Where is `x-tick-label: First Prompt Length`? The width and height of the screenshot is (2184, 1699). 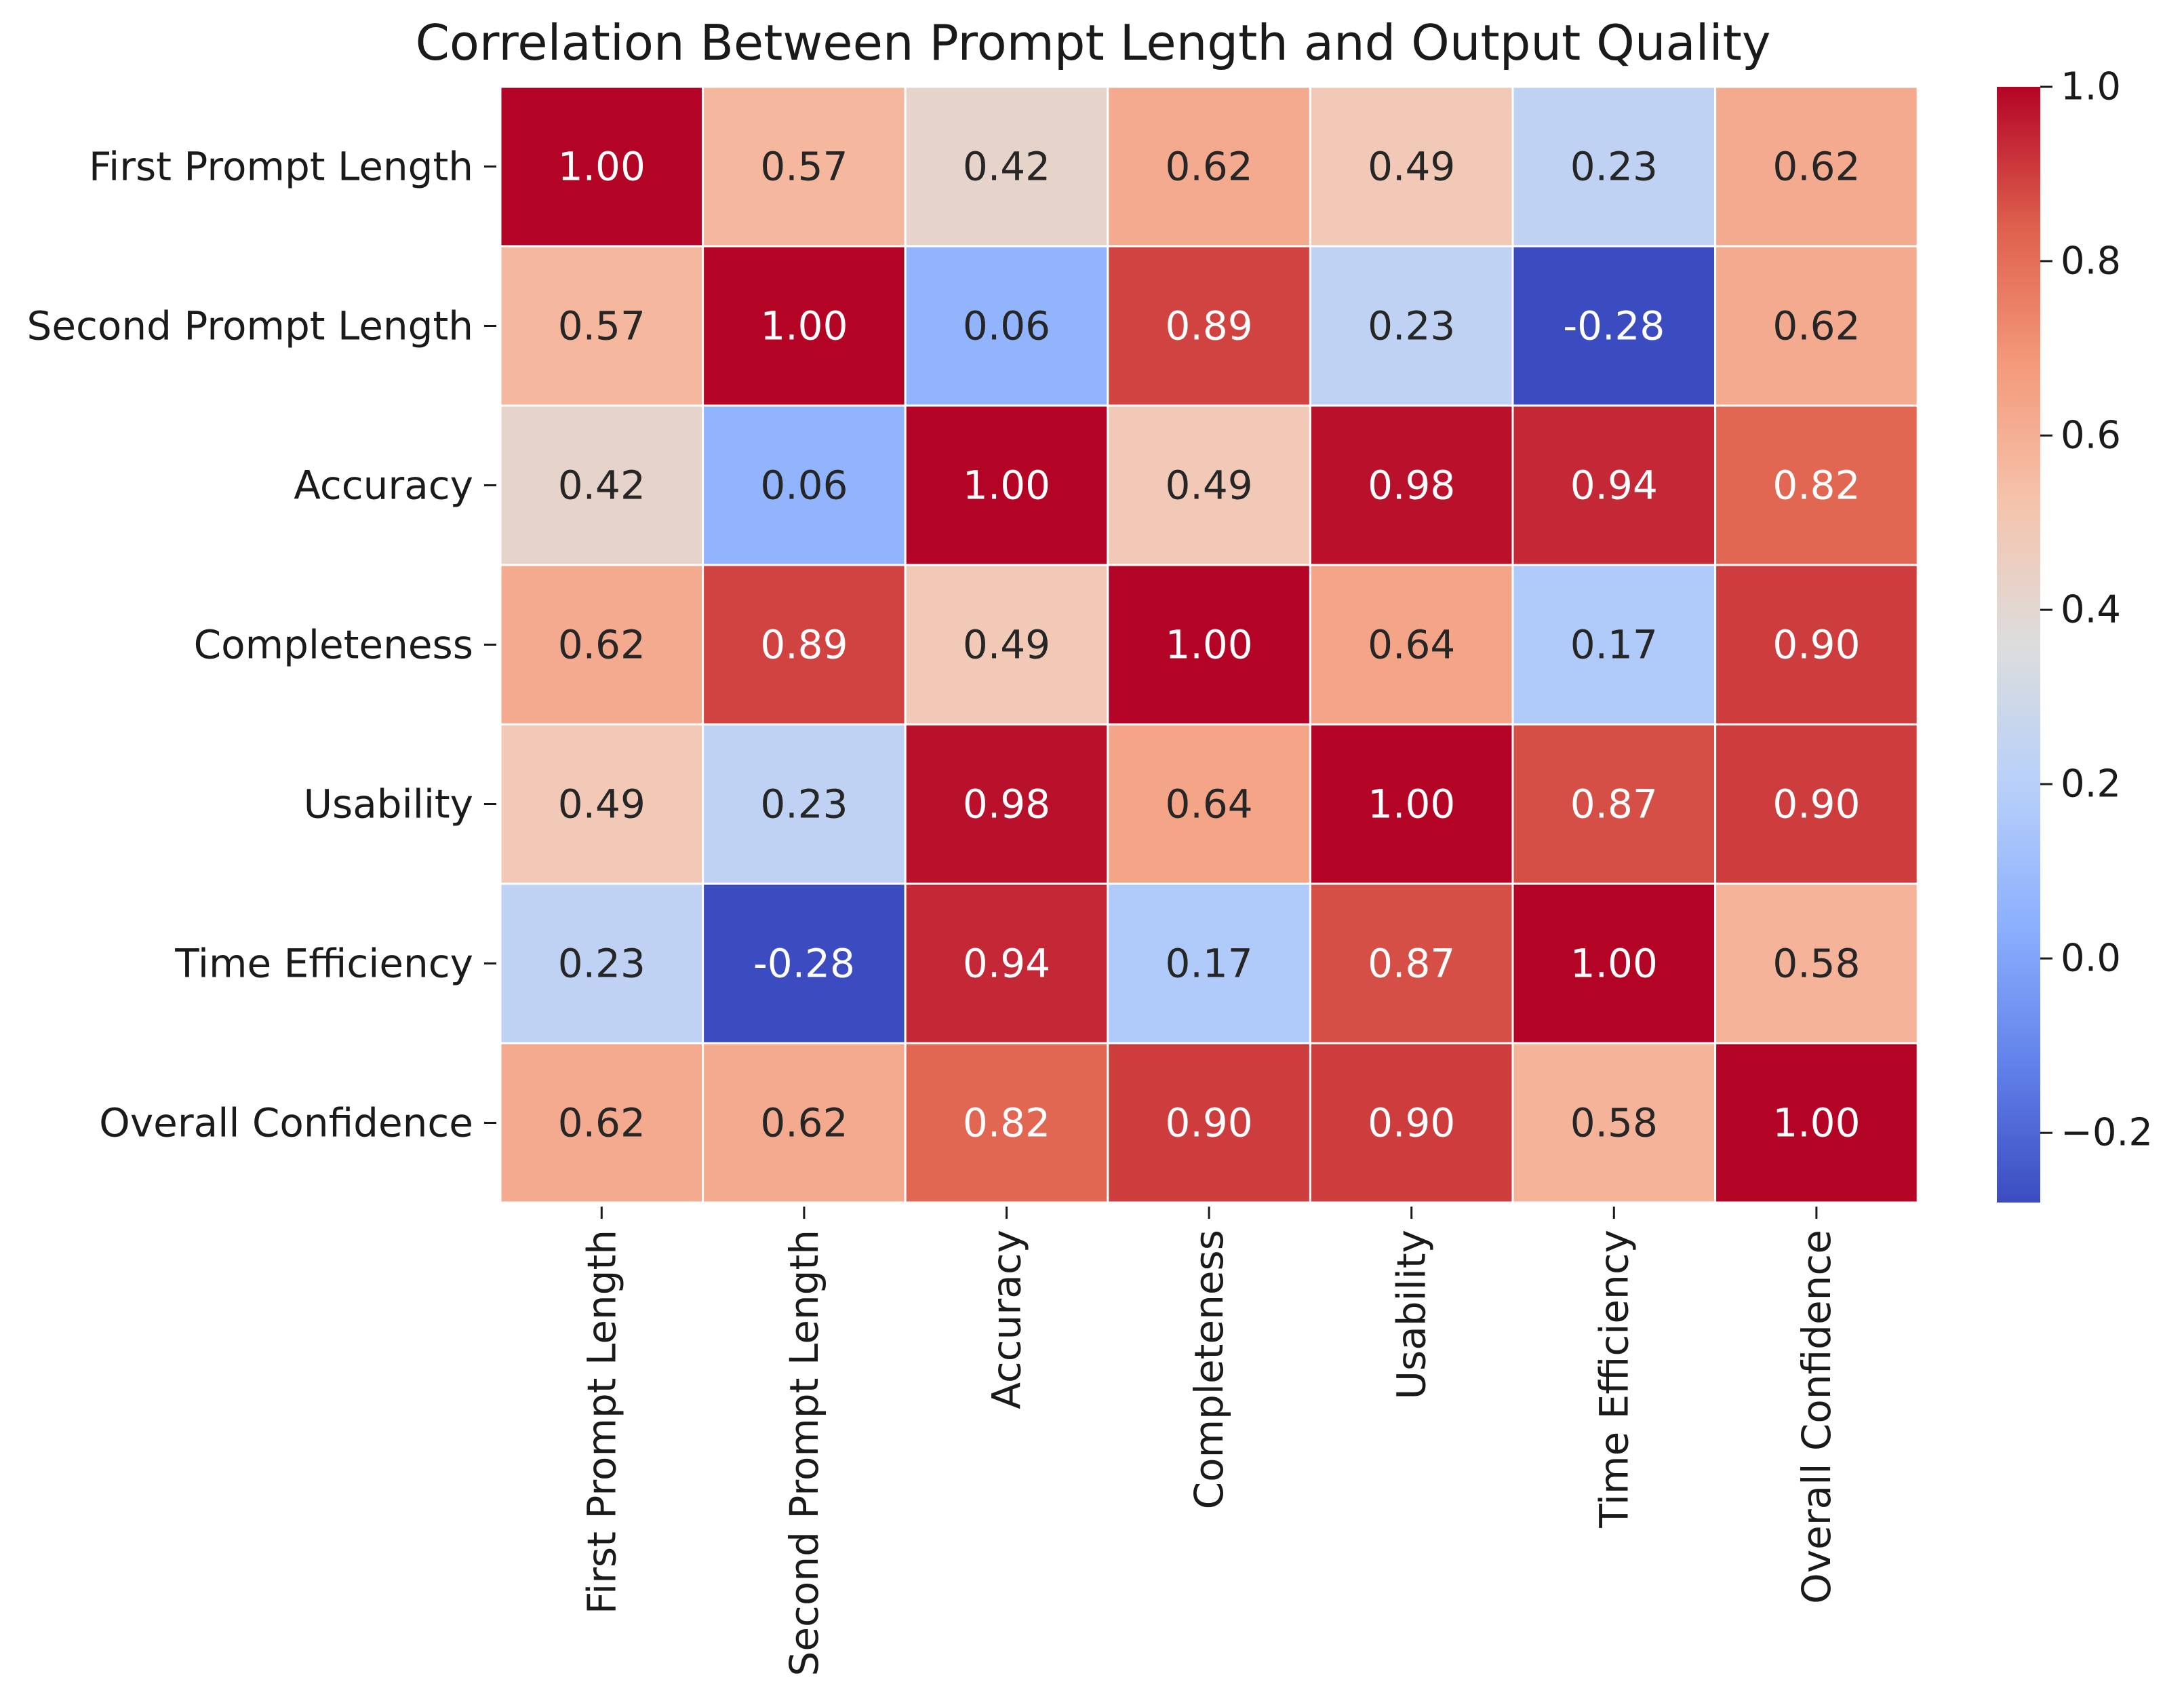 x-tick-label: First Prompt Length is located at coordinates (601, 1422).